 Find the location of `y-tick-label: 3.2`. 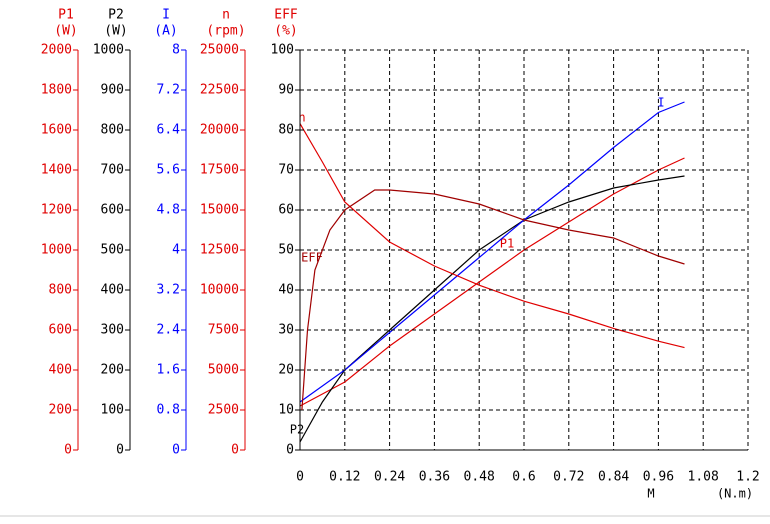

y-tick-label: 3.2 is located at coordinates (168, 290).